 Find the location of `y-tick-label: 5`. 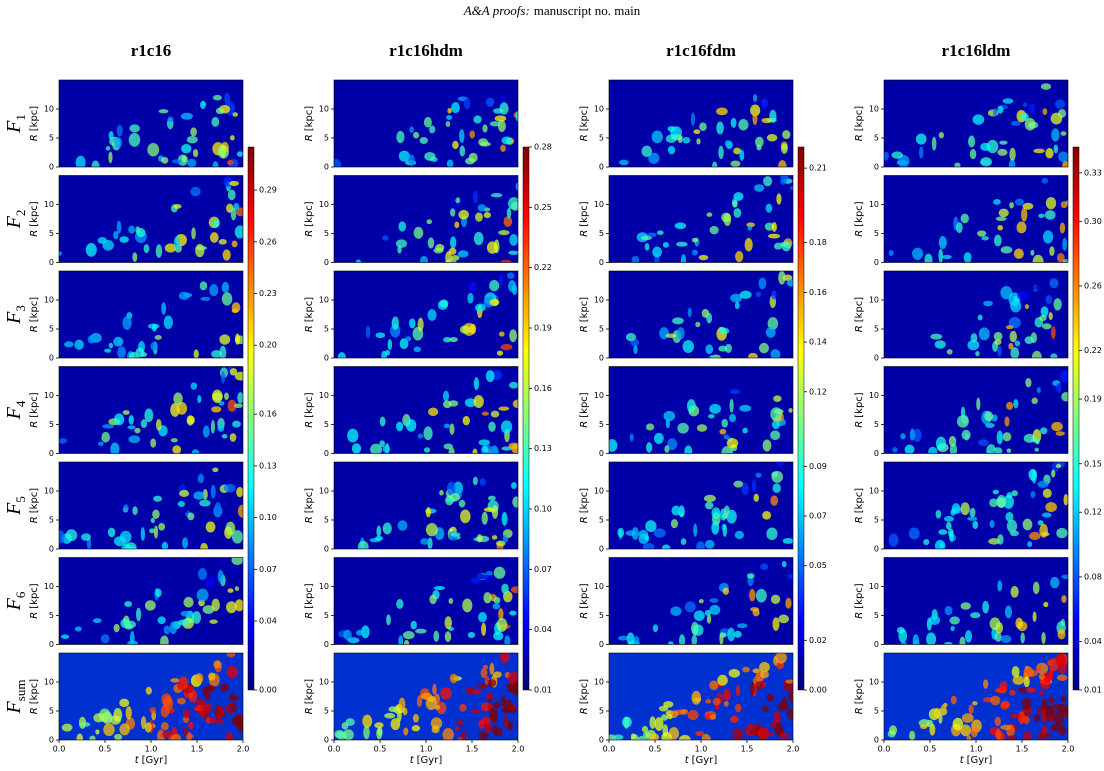

y-tick-label: 5 is located at coordinates (601, 711).